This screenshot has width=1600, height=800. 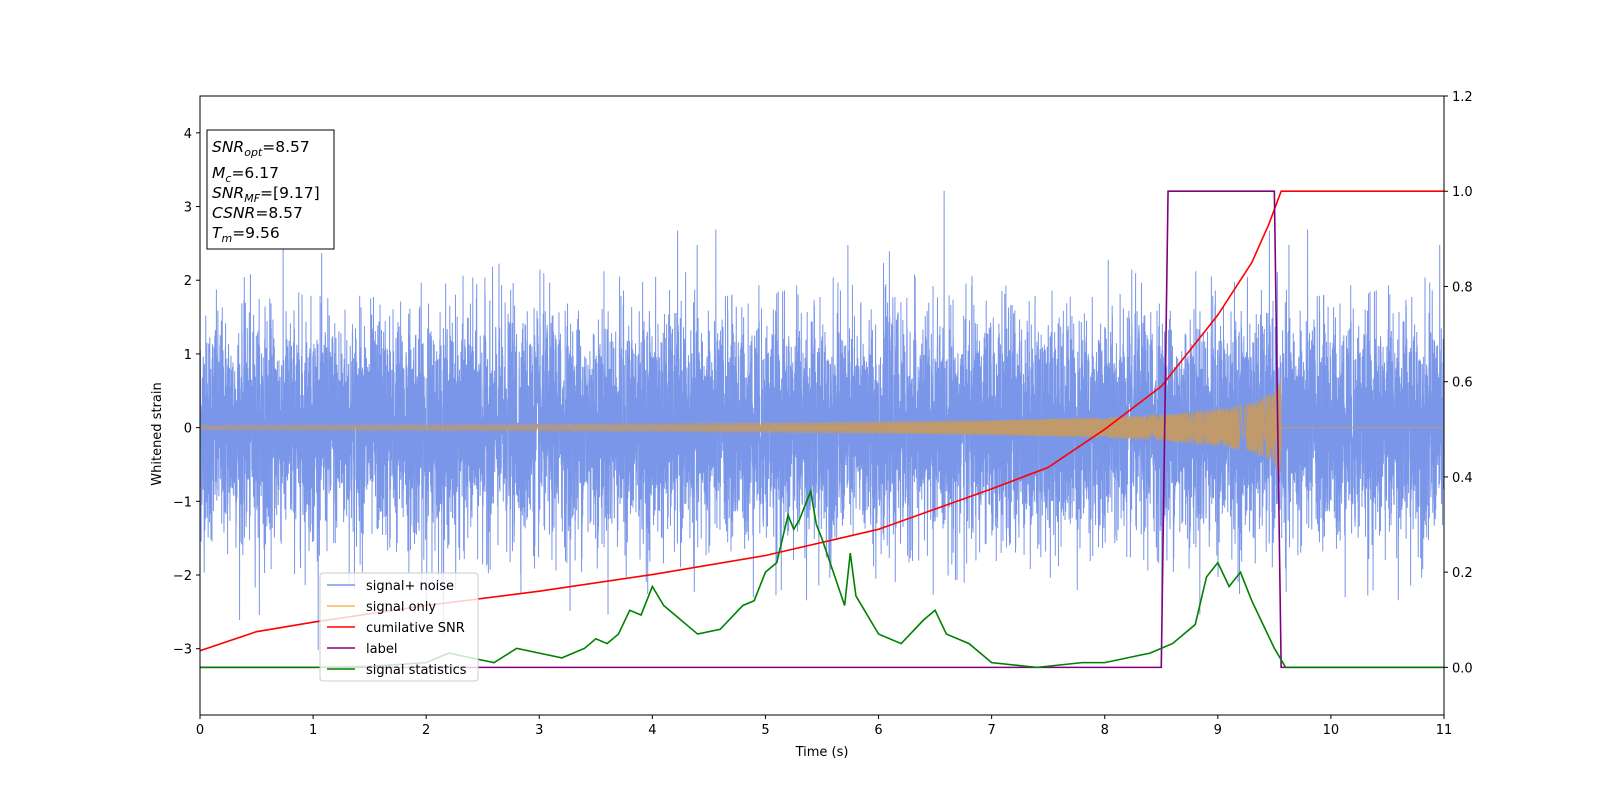 I want to click on x-tick-label: 1, so click(x=313, y=730).